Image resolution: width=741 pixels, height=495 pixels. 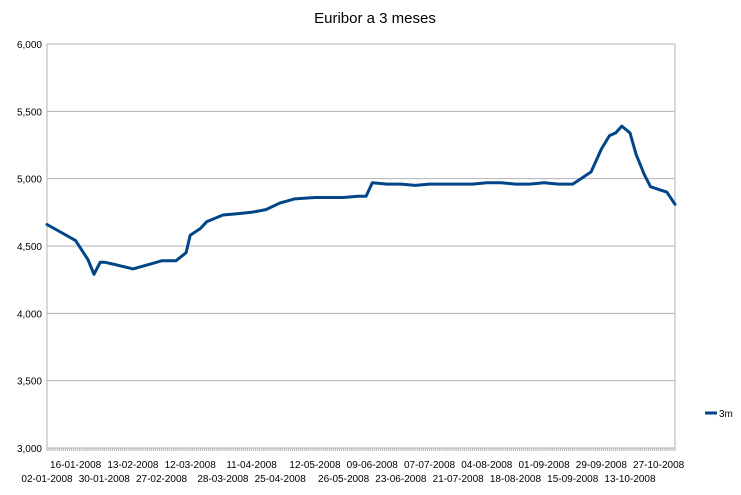 I want to click on legend-label: 3m, so click(x=726, y=414).